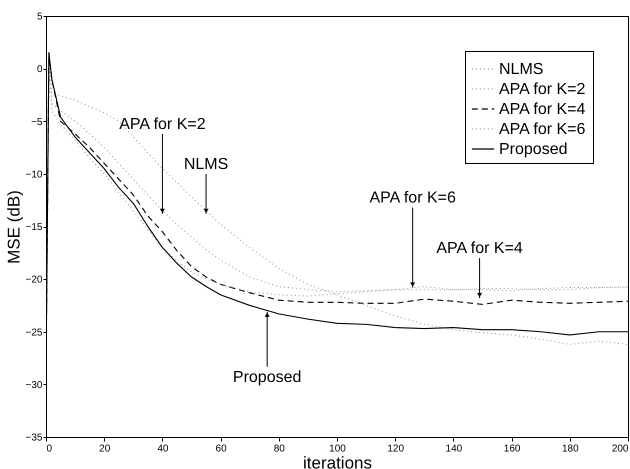 This screenshot has width=630, height=469. What do you see at coordinates (337, 449) in the screenshot?
I see `x-tick-label: 100` at bounding box center [337, 449].